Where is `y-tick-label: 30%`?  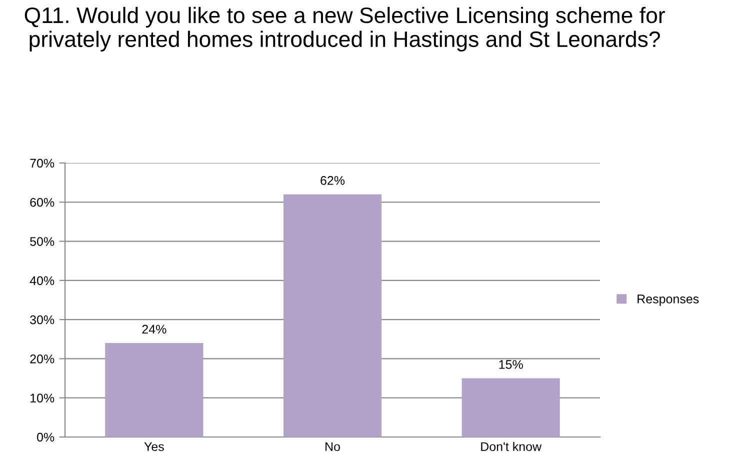 y-tick-label: 30% is located at coordinates (42, 319).